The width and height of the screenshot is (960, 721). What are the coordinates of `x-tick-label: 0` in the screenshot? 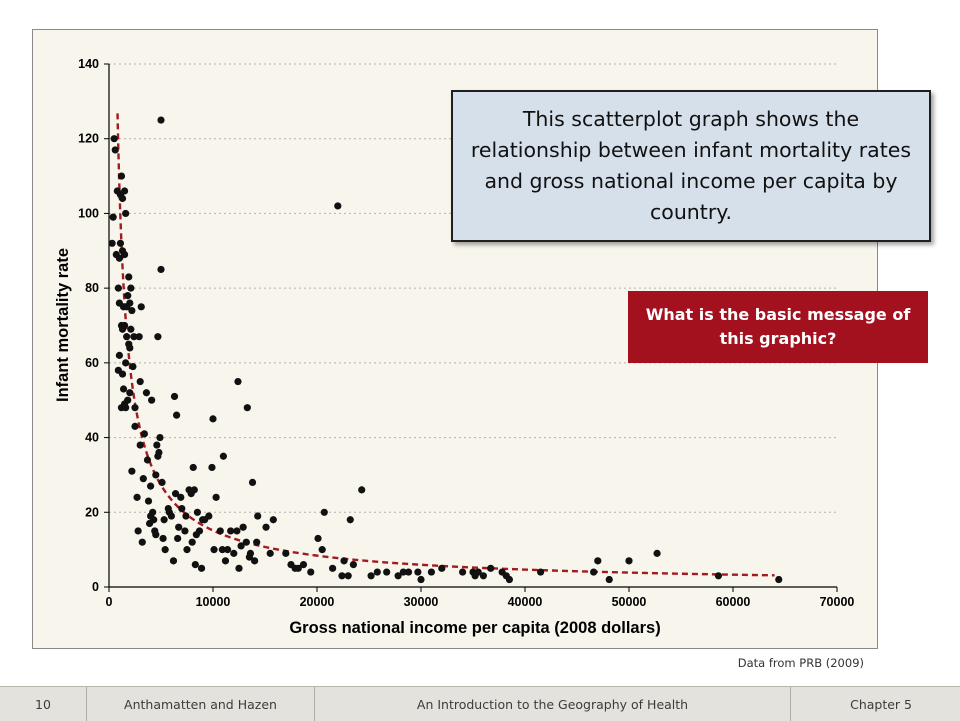 It's located at (109, 602).